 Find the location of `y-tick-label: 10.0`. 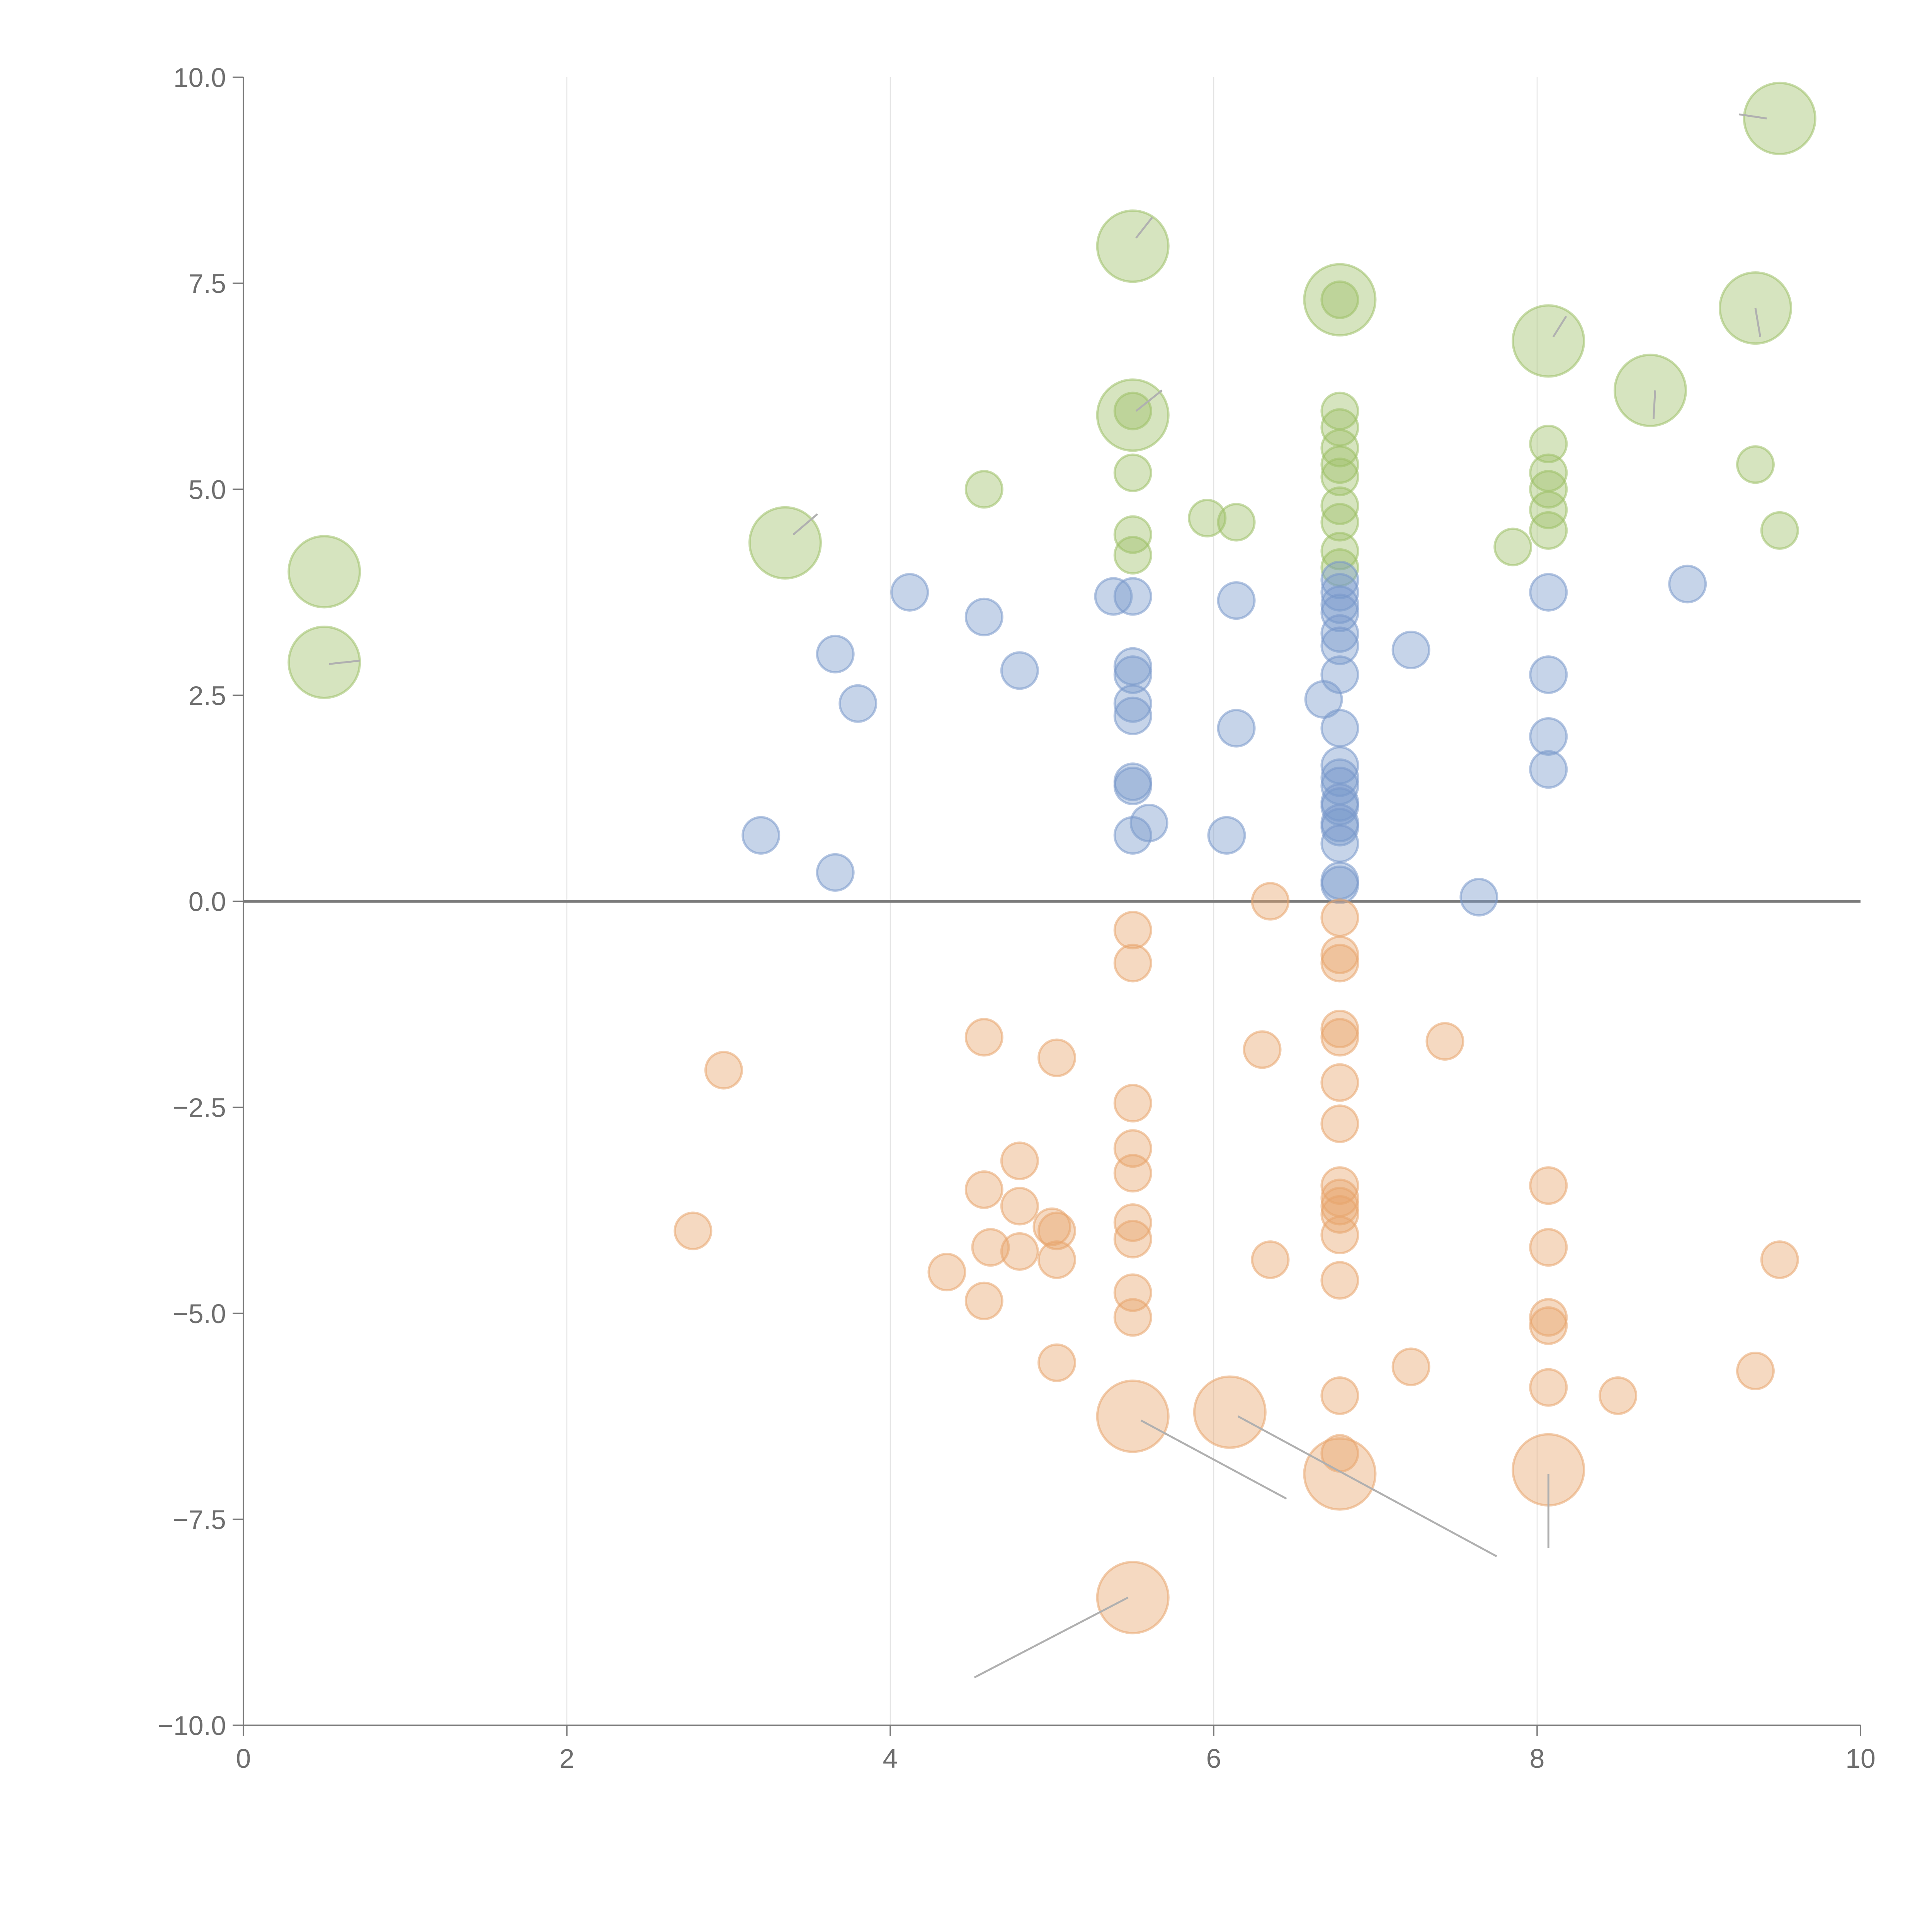

y-tick-label: 10.0 is located at coordinates (200, 78).